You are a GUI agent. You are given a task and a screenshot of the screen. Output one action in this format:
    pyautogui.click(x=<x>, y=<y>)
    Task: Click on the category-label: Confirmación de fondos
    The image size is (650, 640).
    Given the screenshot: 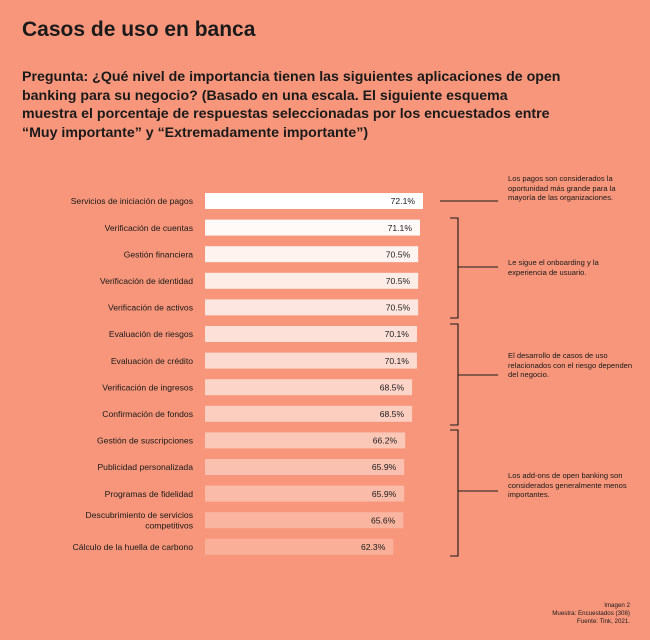 What is the action you would take?
    pyautogui.click(x=147, y=414)
    